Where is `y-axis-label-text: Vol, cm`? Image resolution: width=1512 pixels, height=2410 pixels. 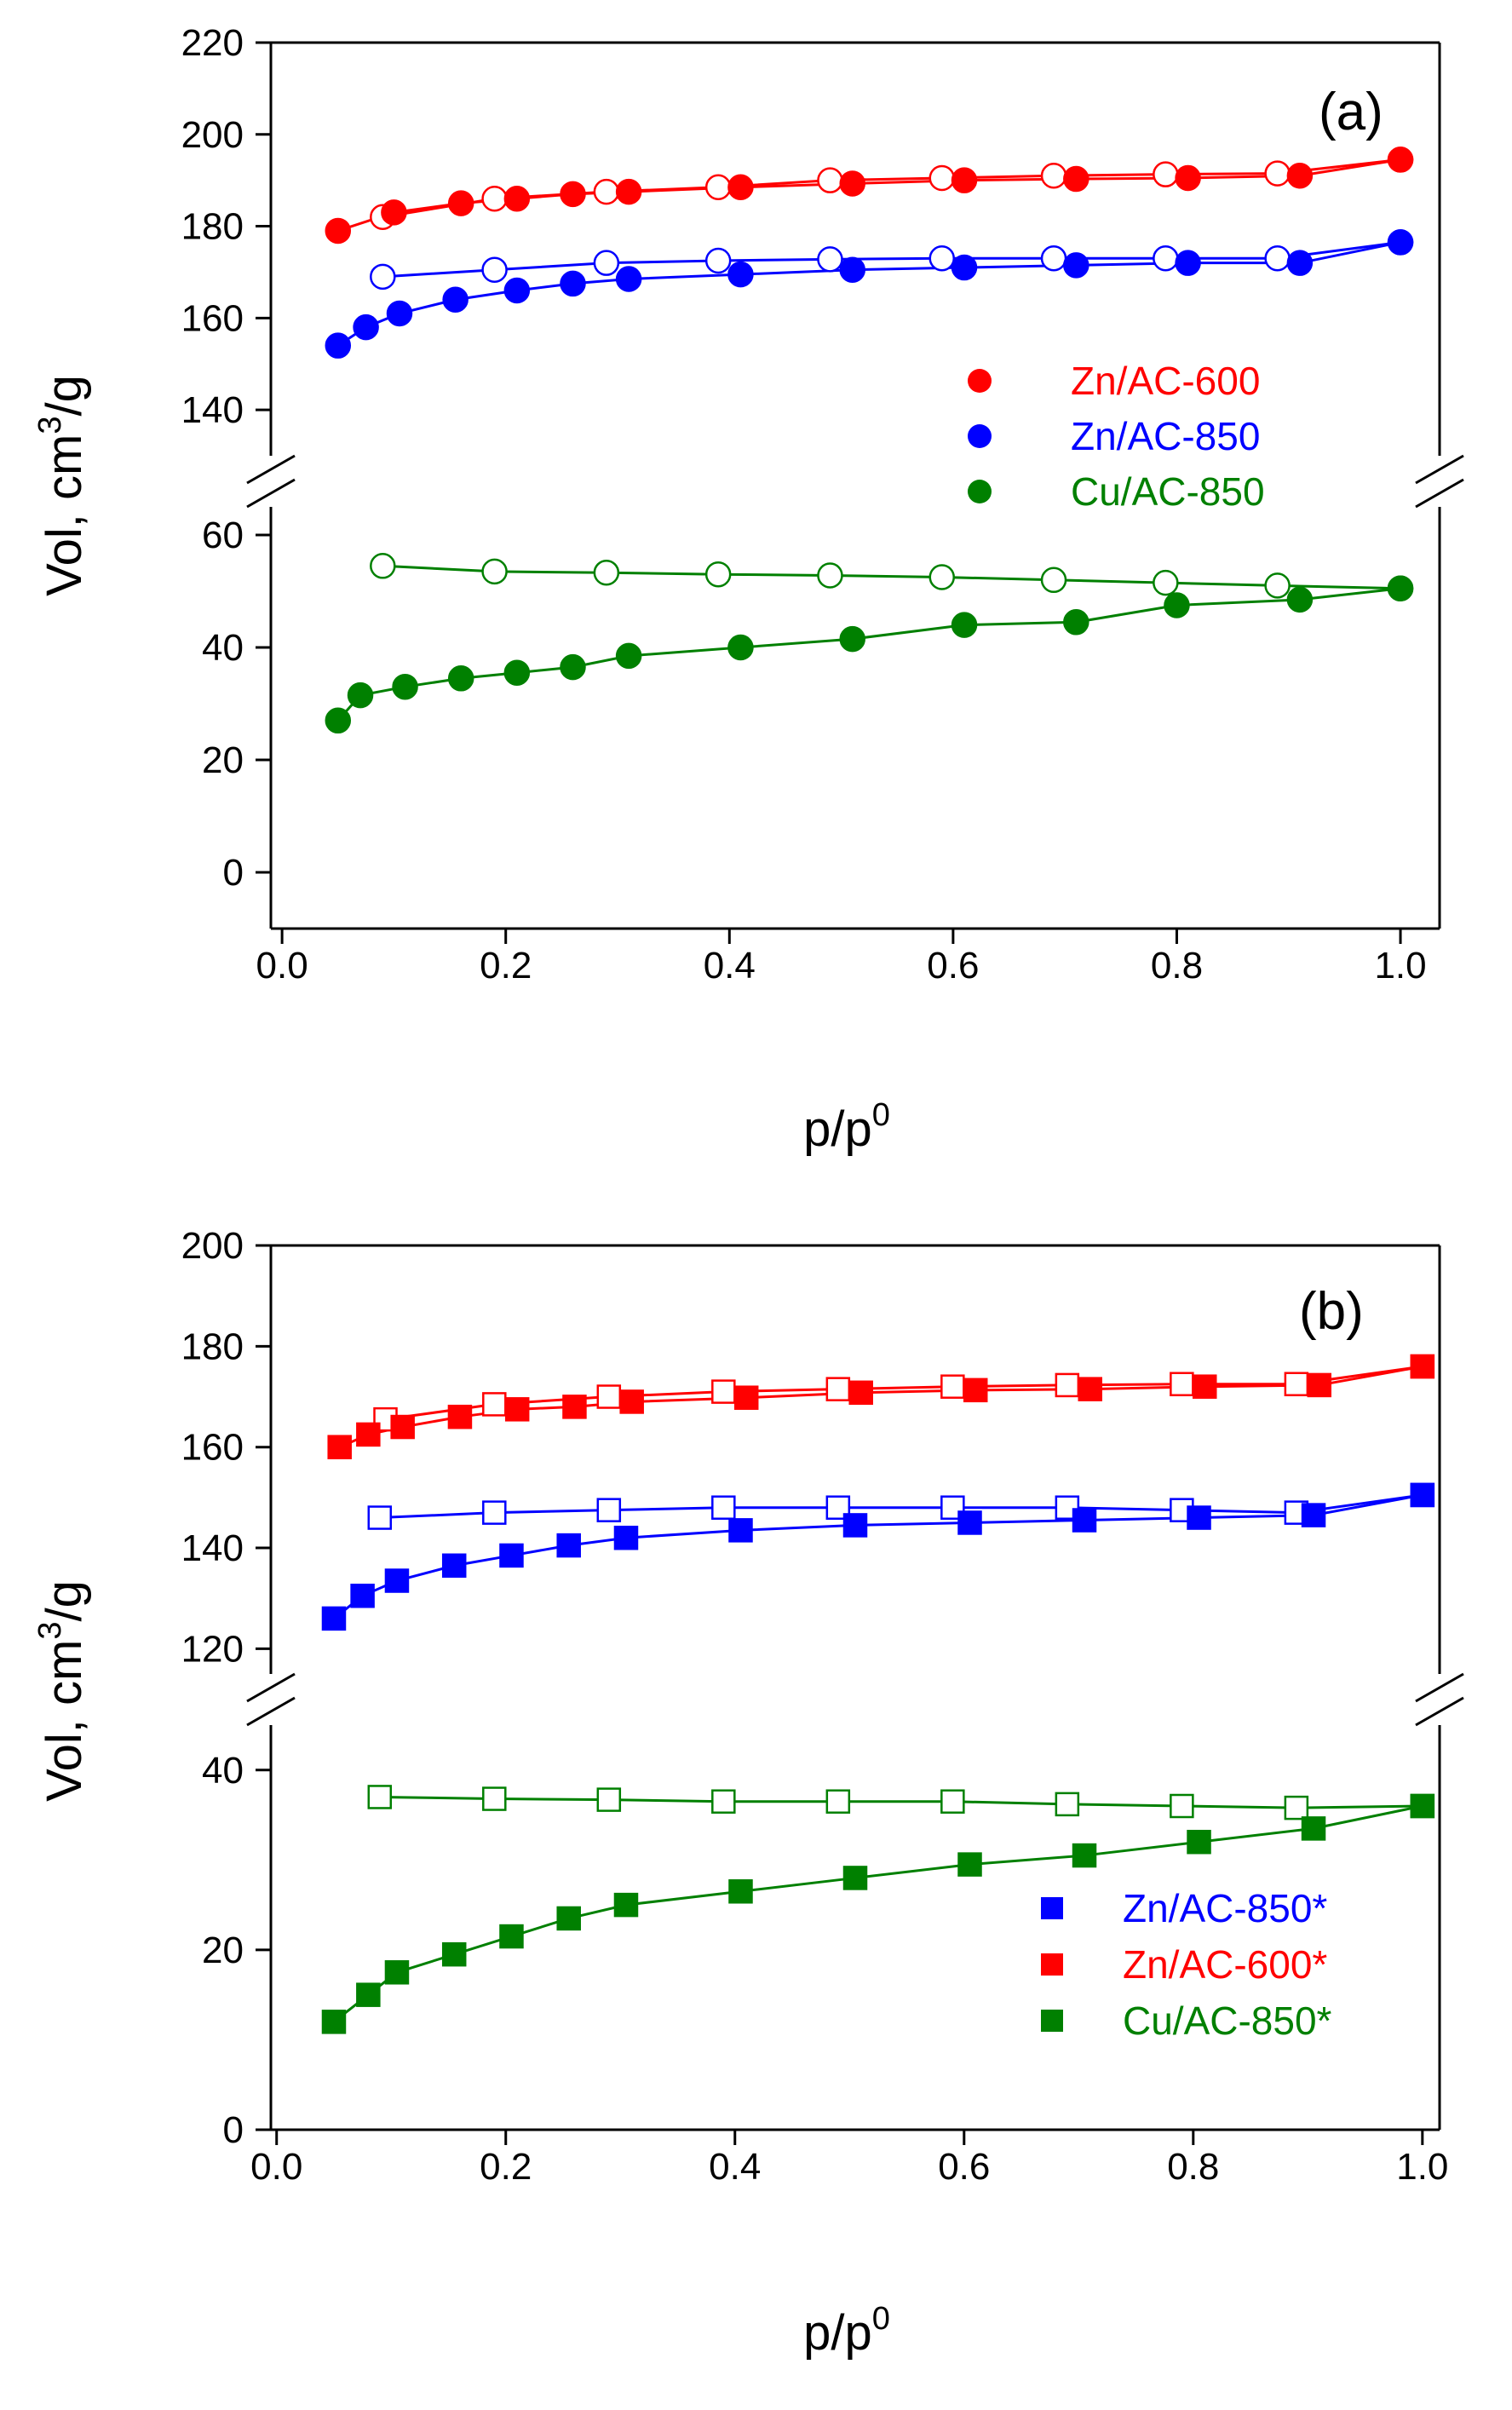
y-axis-label-text: Vol, cm is located at coordinates (64, 515).